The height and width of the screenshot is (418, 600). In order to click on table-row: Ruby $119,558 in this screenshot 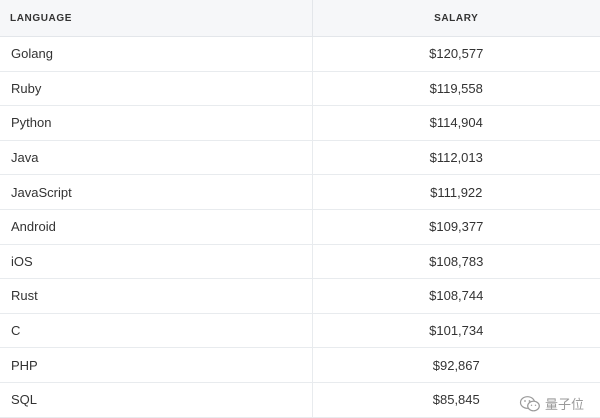, I will do `click(300, 89)`.